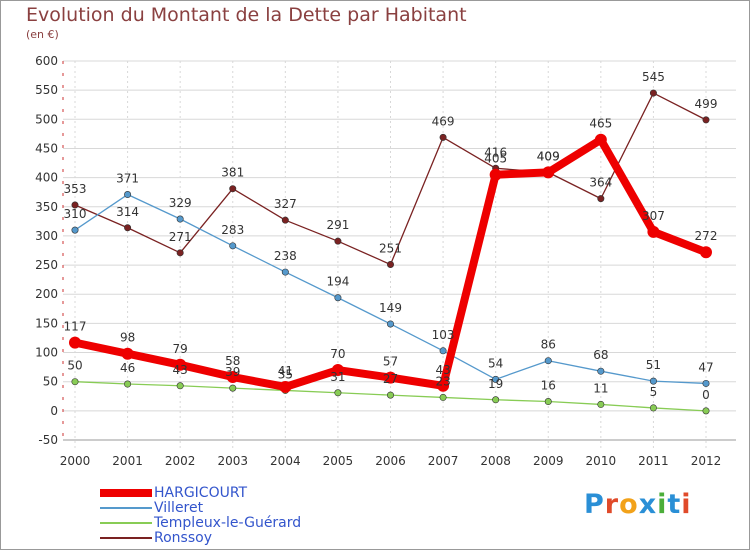  Describe the element at coordinates (50, 382) in the screenshot. I see `y-tick-label: 50` at that location.